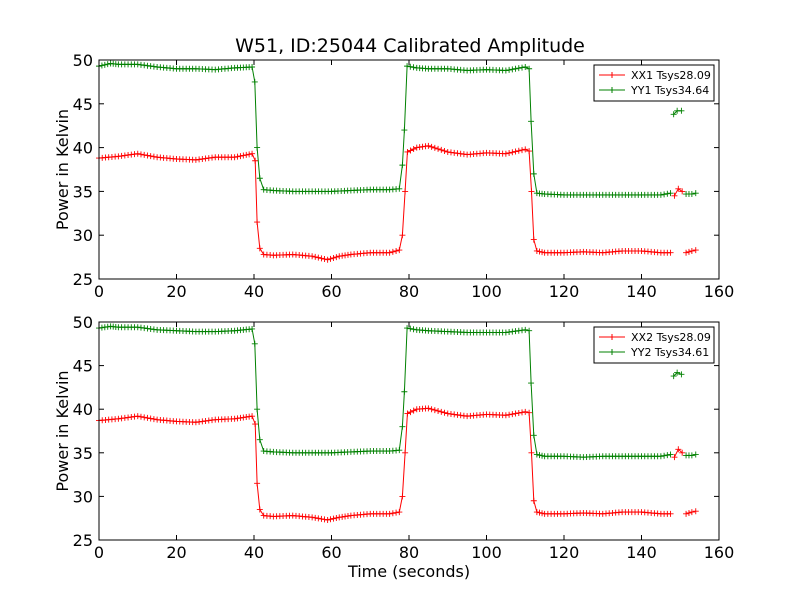  Describe the element at coordinates (669, 352) in the screenshot. I see `bottom-legend-entry-2: YY2 Tsys34.61` at that location.